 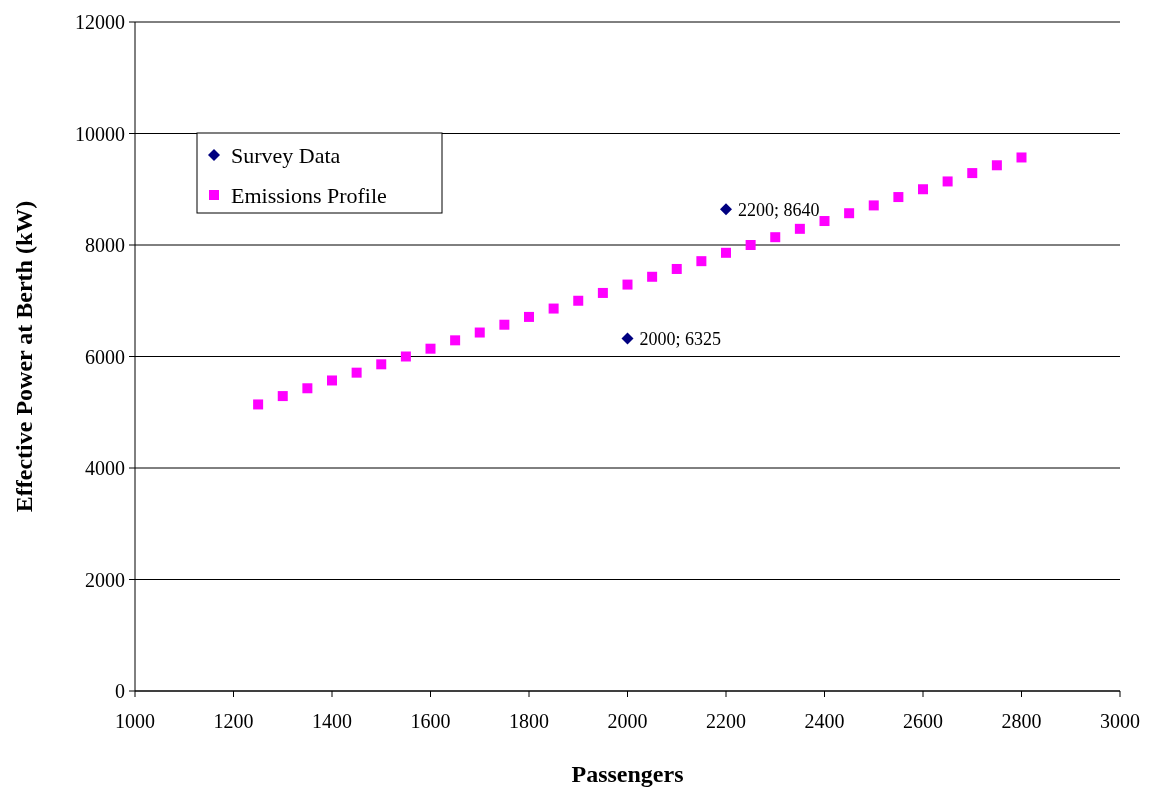 I want to click on y-axis-title: Effective Power at Berth (kW), so click(x=24, y=356).